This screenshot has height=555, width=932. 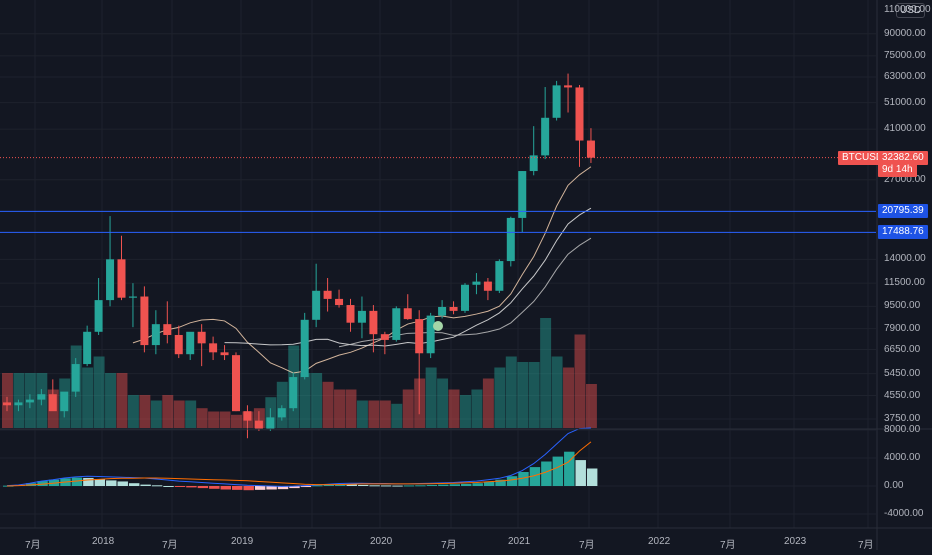 What do you see at coordinates (897, 169) in the screenshot?
I see `countdown-tag: 9d 14h` at bounding box center [897, 169].